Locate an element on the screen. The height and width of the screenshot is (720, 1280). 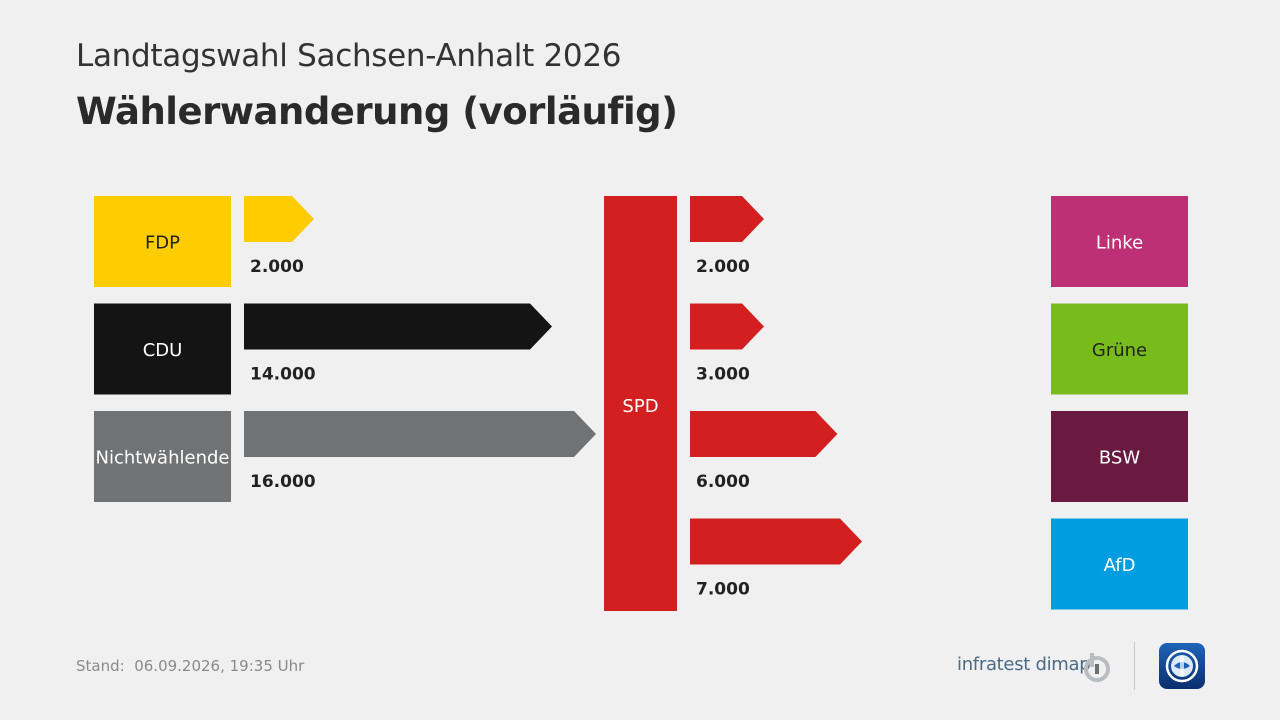
tagesschau-logo-icon is located at coordinates (1182, 666).